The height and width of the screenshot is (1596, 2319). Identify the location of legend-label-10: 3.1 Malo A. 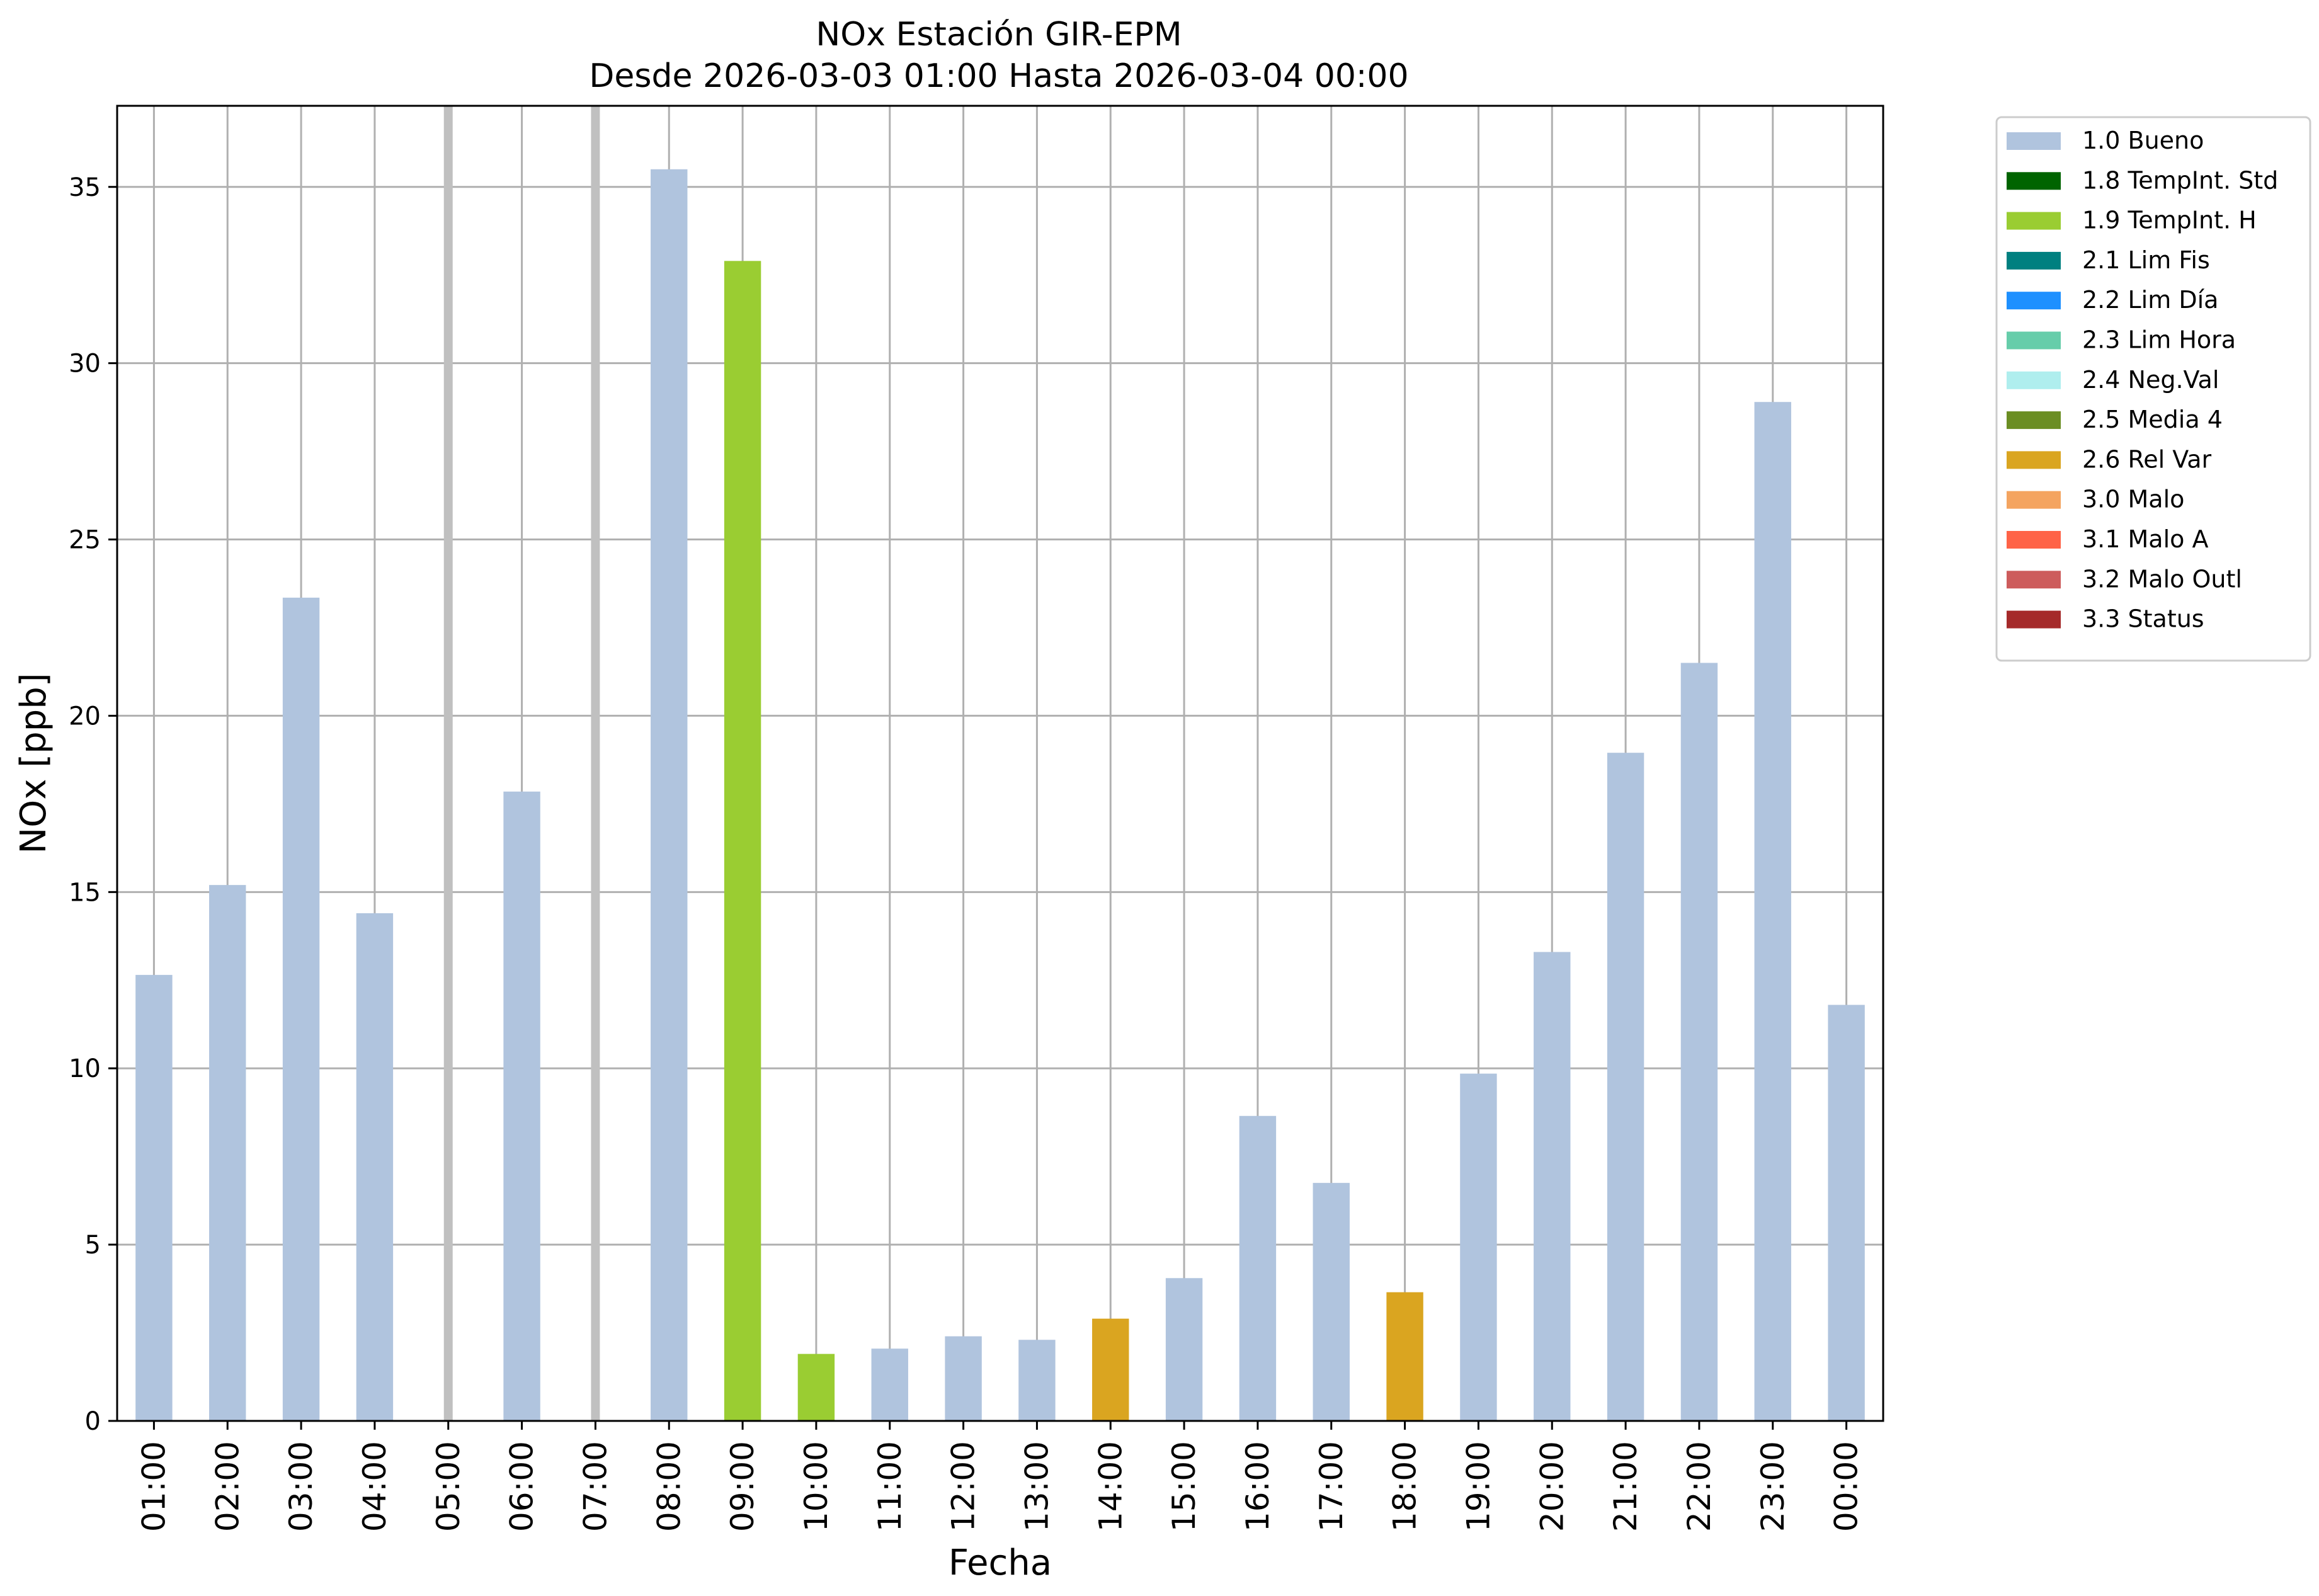
(2145, 539).